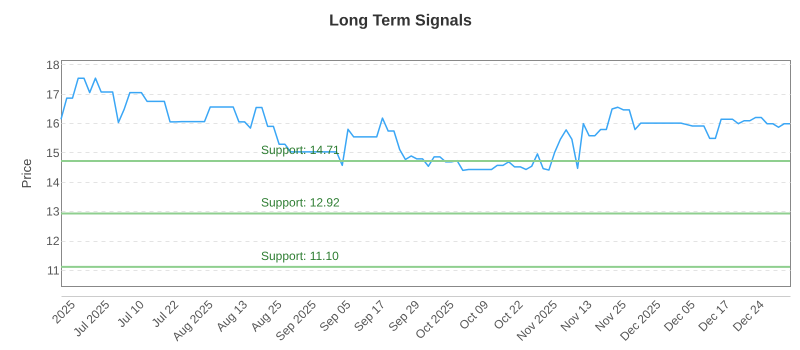 This screenshot has width=800, height=350. I want to click on y-tick-label: 13, so click(53, 211).